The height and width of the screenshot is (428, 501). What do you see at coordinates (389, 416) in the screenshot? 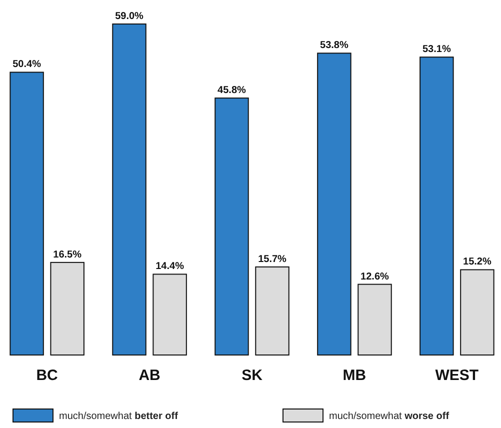
I see `legend-label: much/somewhat worse off` at bounding box center [389, 416].